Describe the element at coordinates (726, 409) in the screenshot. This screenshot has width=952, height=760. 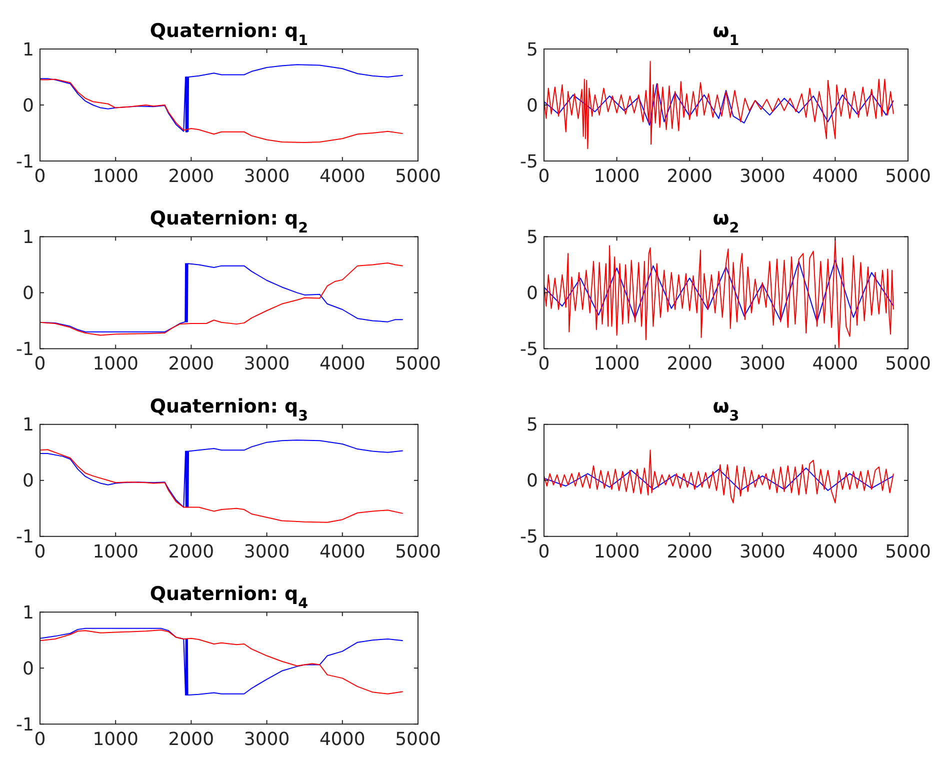
I see `chart-title: ω$_{3}$` at that location.